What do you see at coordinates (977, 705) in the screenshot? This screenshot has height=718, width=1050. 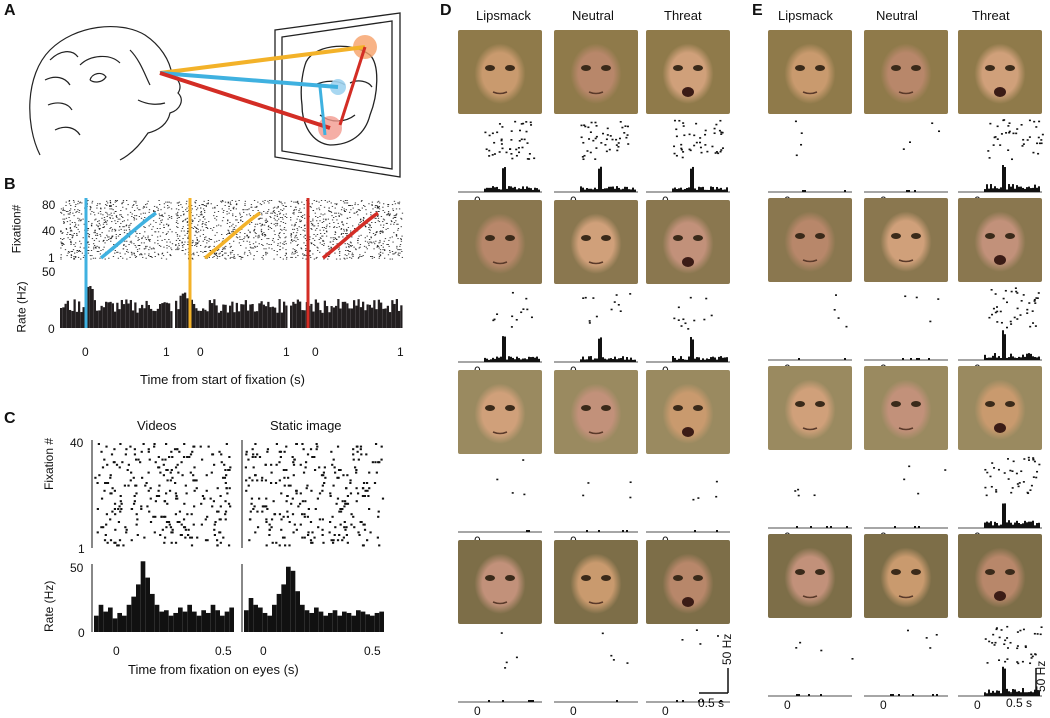 I see `panel-e-zero-r4c3: 0` at bounding box center [977, 705].